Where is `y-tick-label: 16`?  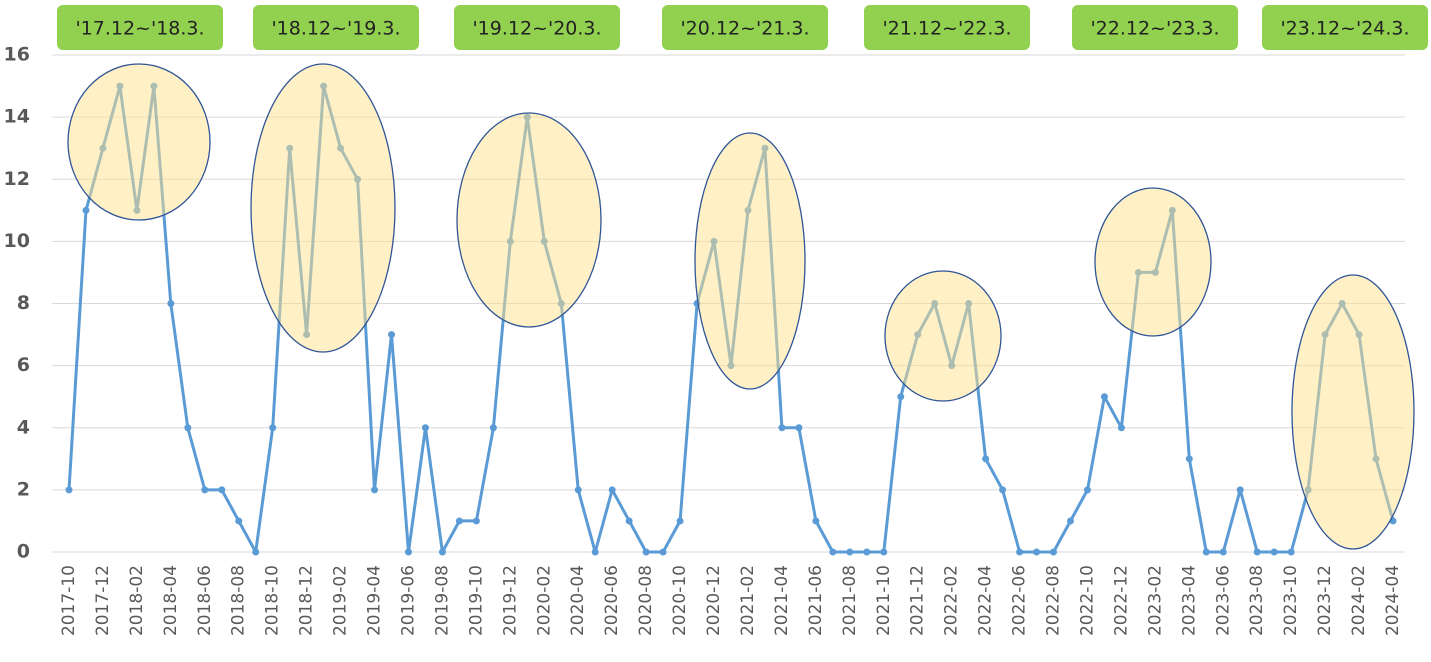
y-tick-label: 16 is located at coordinates (17, 55).